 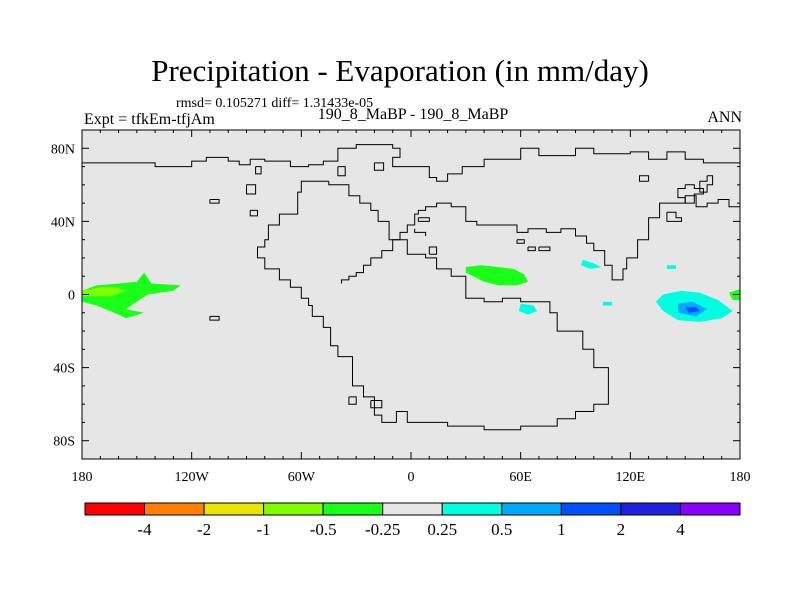 I want to click on y-tick-label: 40N, so click(x=63, y=222).